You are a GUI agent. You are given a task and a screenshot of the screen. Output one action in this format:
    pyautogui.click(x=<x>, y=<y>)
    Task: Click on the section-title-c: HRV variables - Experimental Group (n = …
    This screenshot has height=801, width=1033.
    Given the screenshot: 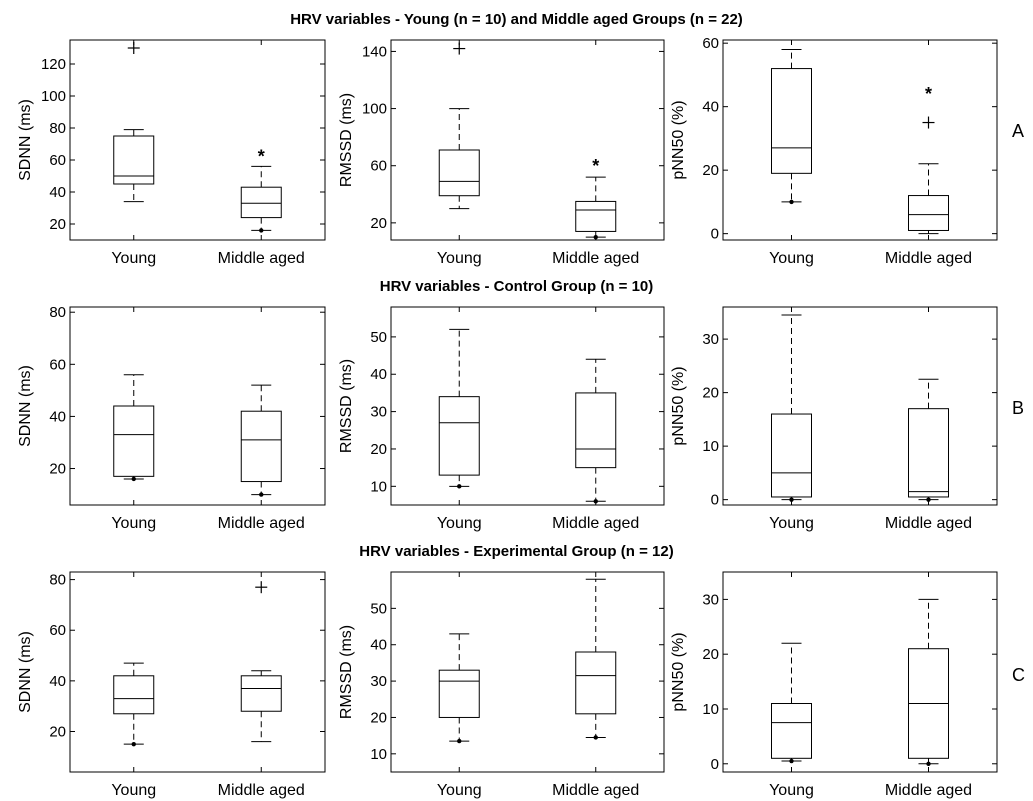 What is the action you would take?
    pyautogui.click(x=516, y=551)
    